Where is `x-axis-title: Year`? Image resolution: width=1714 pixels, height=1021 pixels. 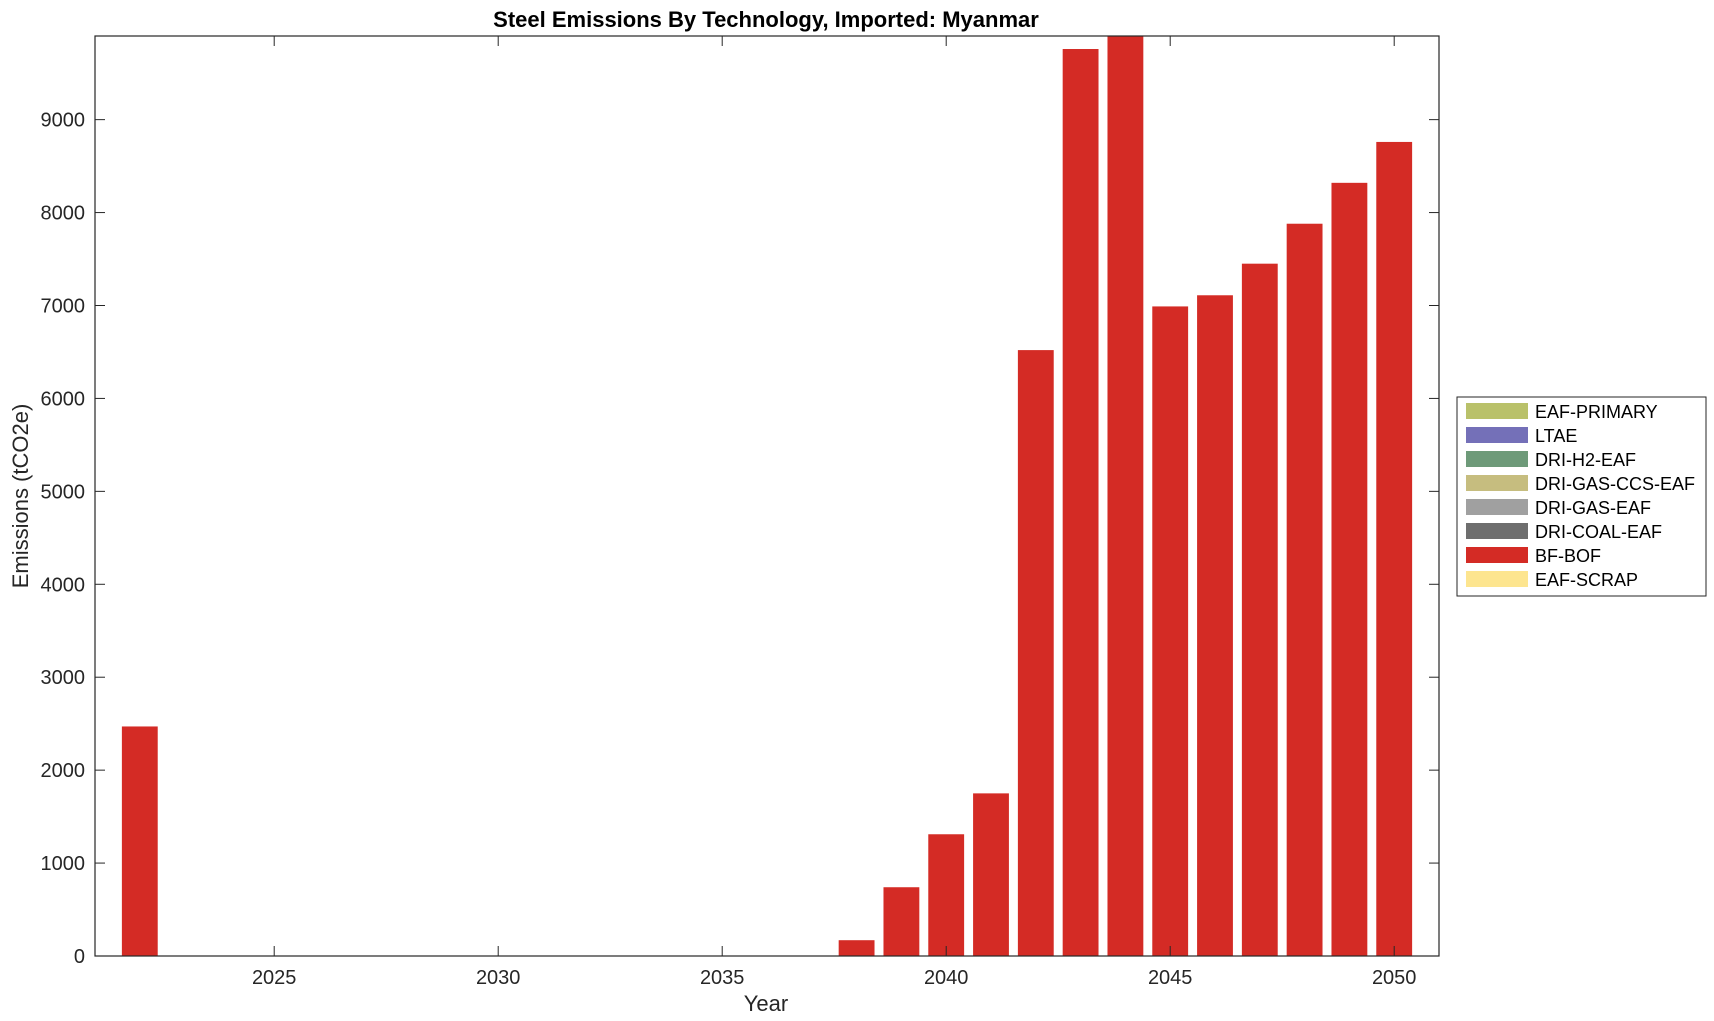
x-axis-title: Year is located at coordinates (766, 1003).